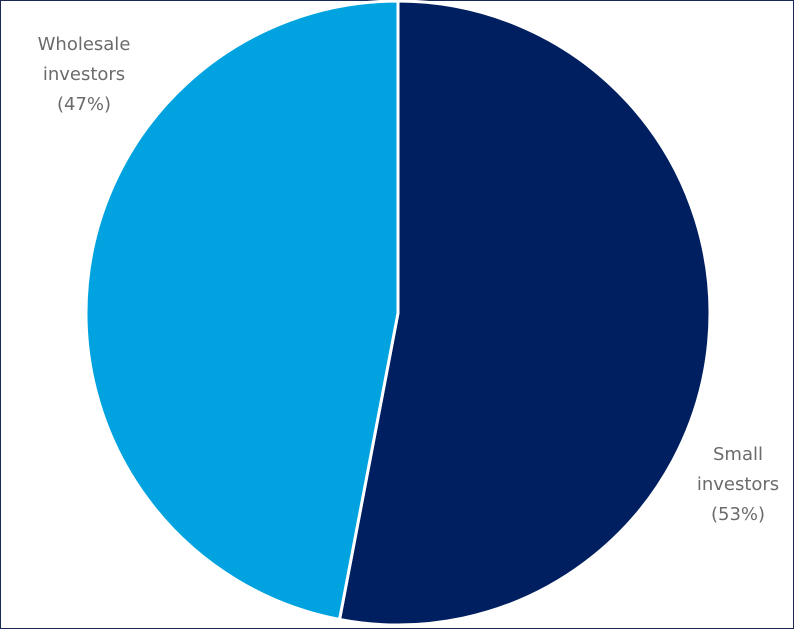 The height and width of the screenshot is (629, 794). I want to click on slice-label: Small investors (53%), so click(738, 484).